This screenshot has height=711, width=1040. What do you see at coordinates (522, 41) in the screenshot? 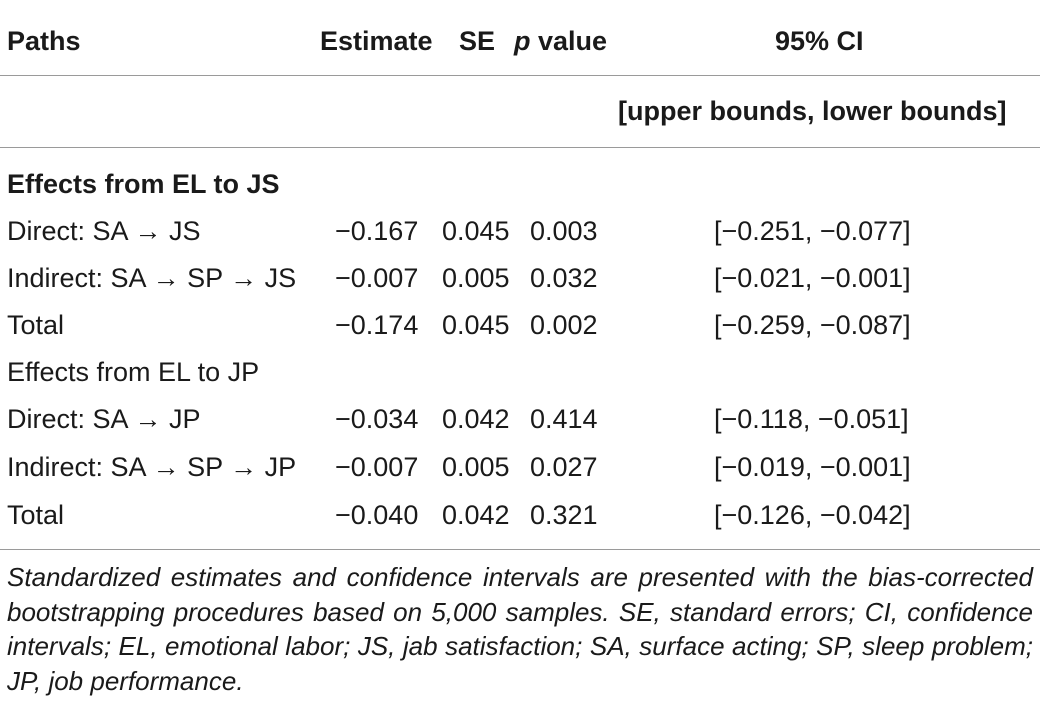
I see `header-p-italic: p` at bounding box center [522, 41].